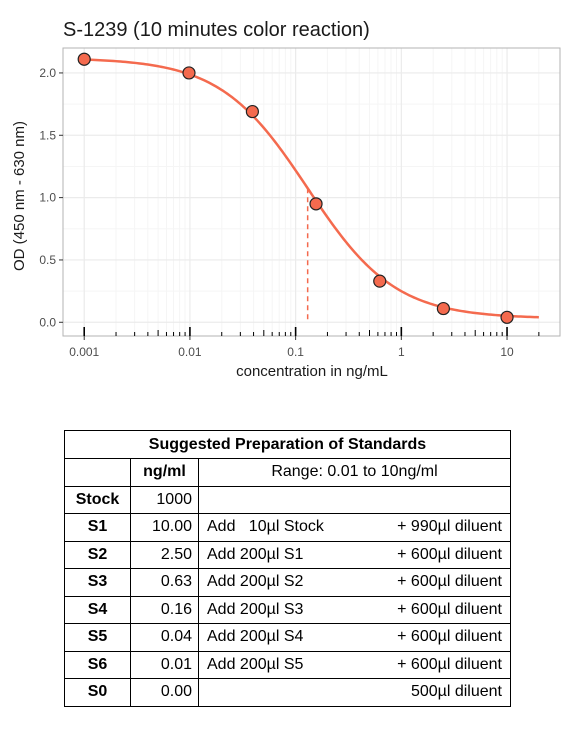 This screenshot has width=585, height=732. I want to click on table-row: Stock 1000, so click(287, 499).